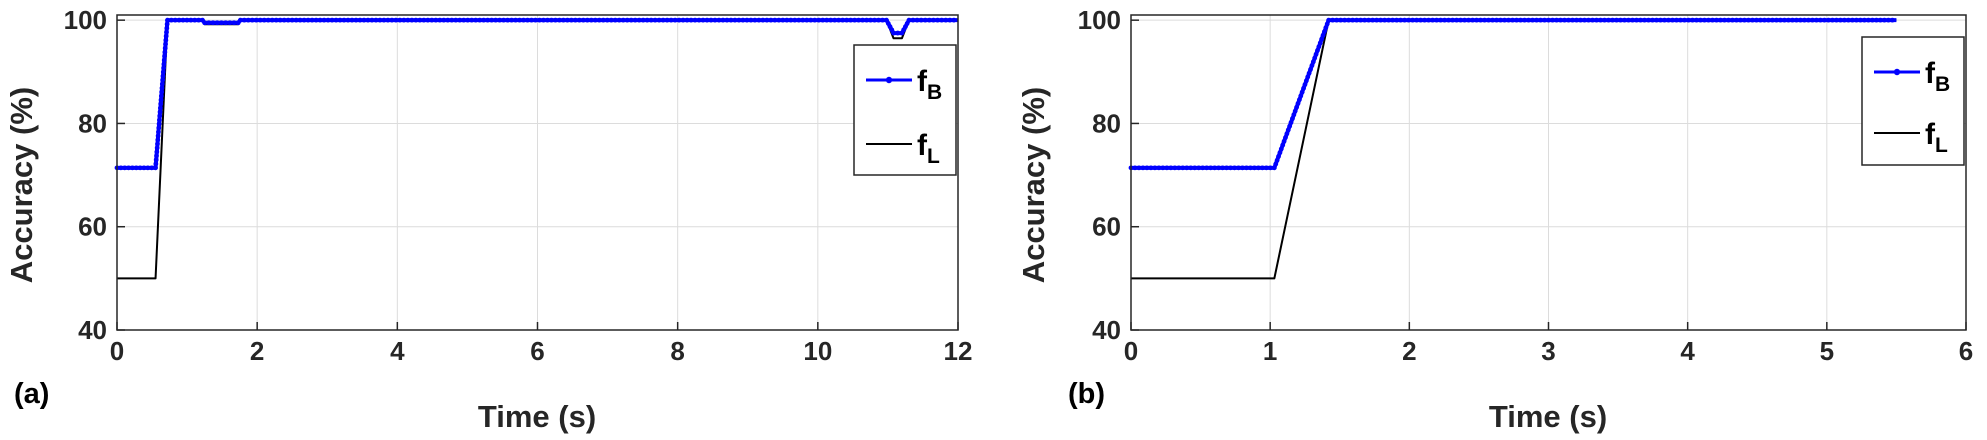 The height and width of the screenshot is (440, 1987). I want to click on legend-name-b-fl: f, so click(1930, 134).